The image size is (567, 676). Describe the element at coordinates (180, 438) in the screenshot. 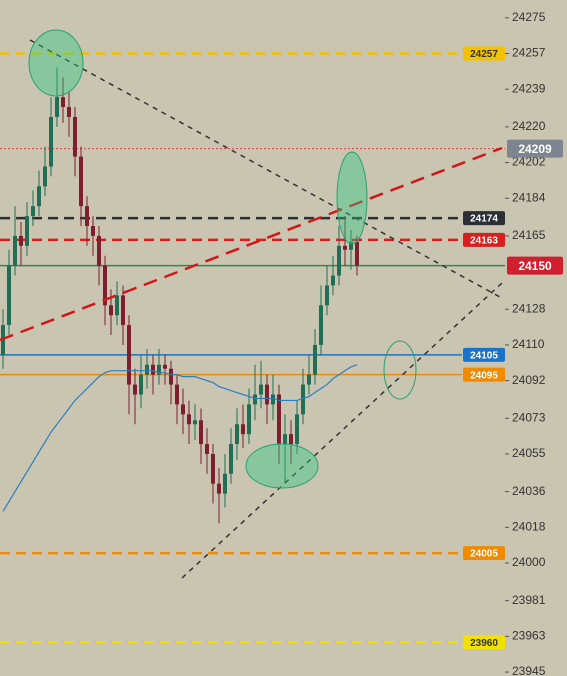

I see `moving-average` at that location.